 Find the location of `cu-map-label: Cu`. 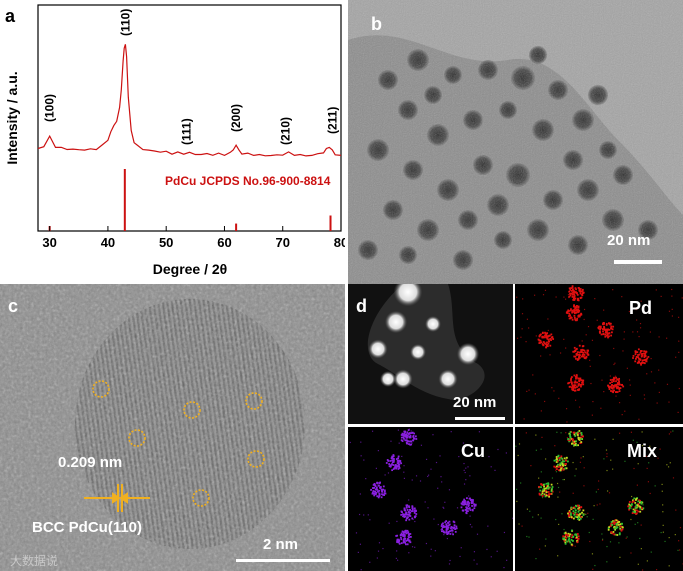

cu-map-label: Cu is located at coordinates (473, 451).